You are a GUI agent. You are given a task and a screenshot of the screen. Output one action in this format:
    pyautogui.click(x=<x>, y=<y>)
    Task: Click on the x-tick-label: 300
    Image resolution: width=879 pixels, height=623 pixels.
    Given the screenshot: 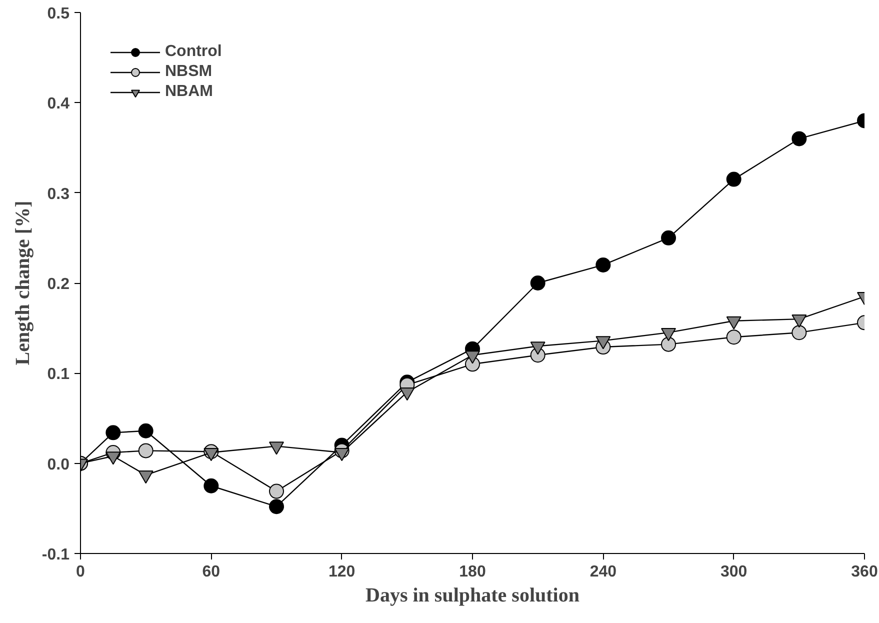 What is the action you would take?
    pyautogui.click(x=734, y=572)
    